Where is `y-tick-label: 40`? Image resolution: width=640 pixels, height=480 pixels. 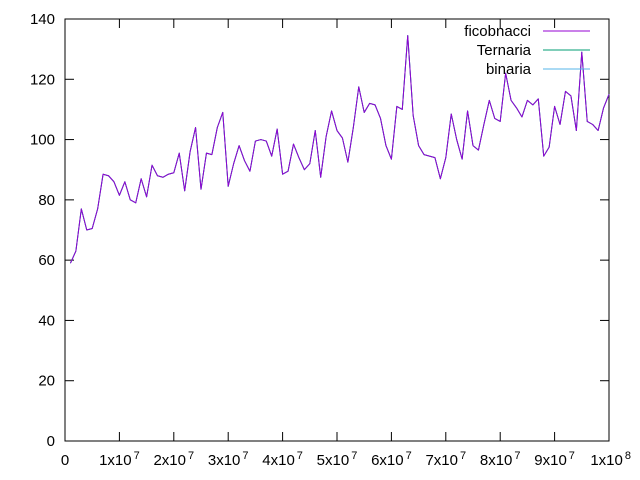
y-tick-label: 40 is located at coordinates (46, 320).